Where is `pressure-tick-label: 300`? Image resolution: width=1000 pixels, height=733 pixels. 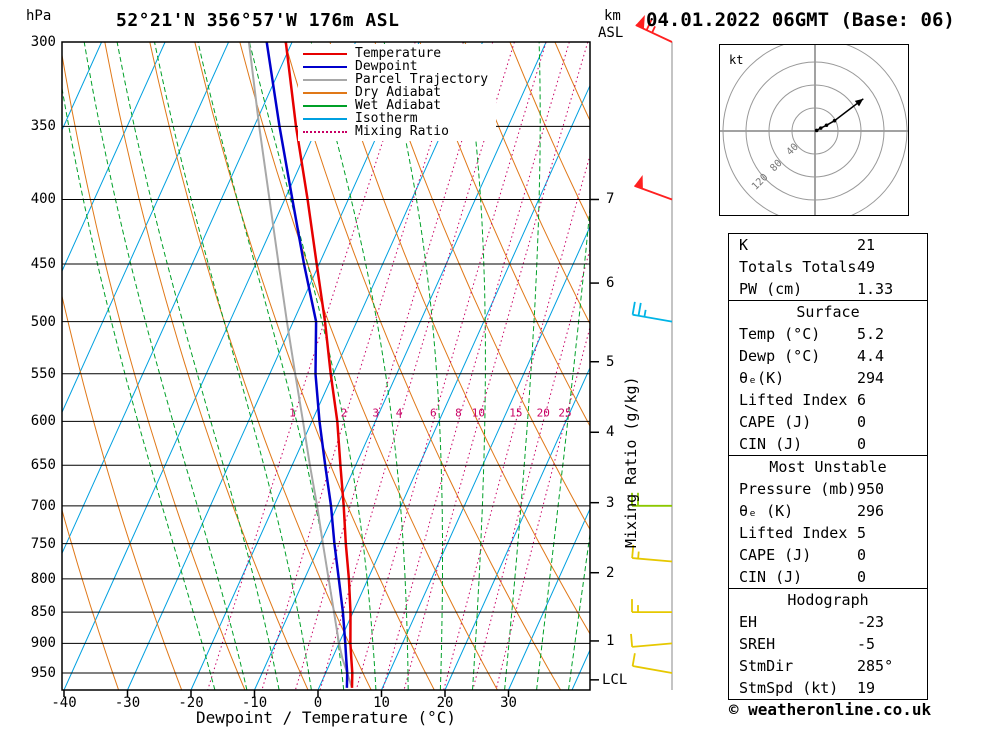
pressure-tick-label: 300 is located at coordinates (43, 42).